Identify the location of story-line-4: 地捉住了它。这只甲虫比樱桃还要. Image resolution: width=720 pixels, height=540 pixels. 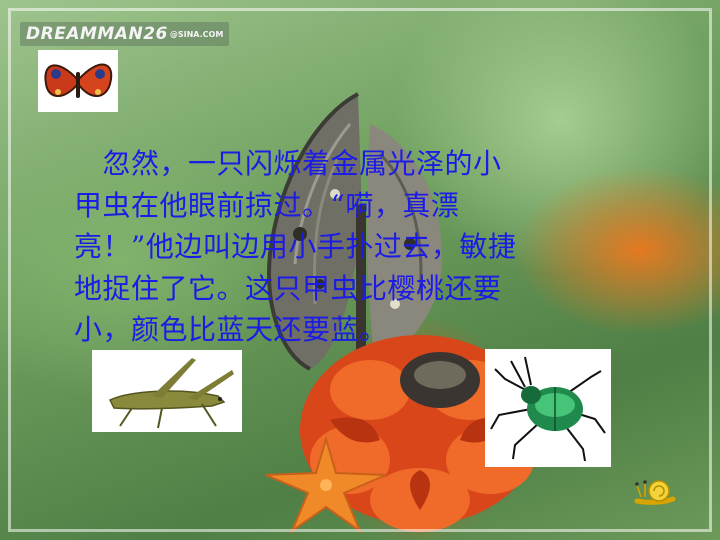
(354, 289).